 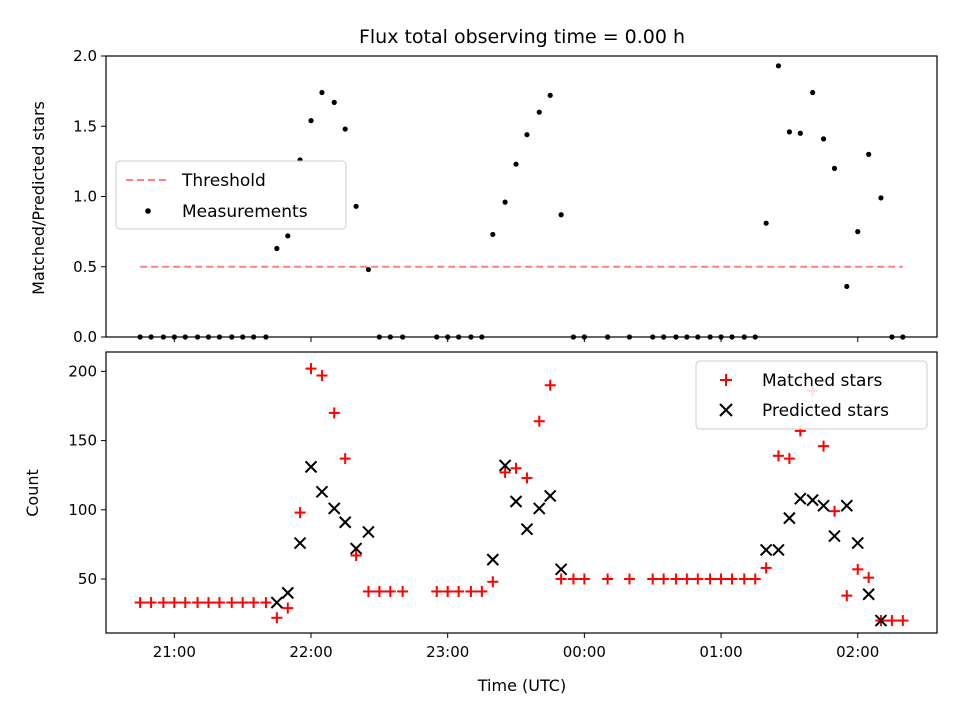 What do you see at coordinates (584, 652) in the screenshot?
I see `x-tick-label: 00:00` at bounding box center [584, 652].